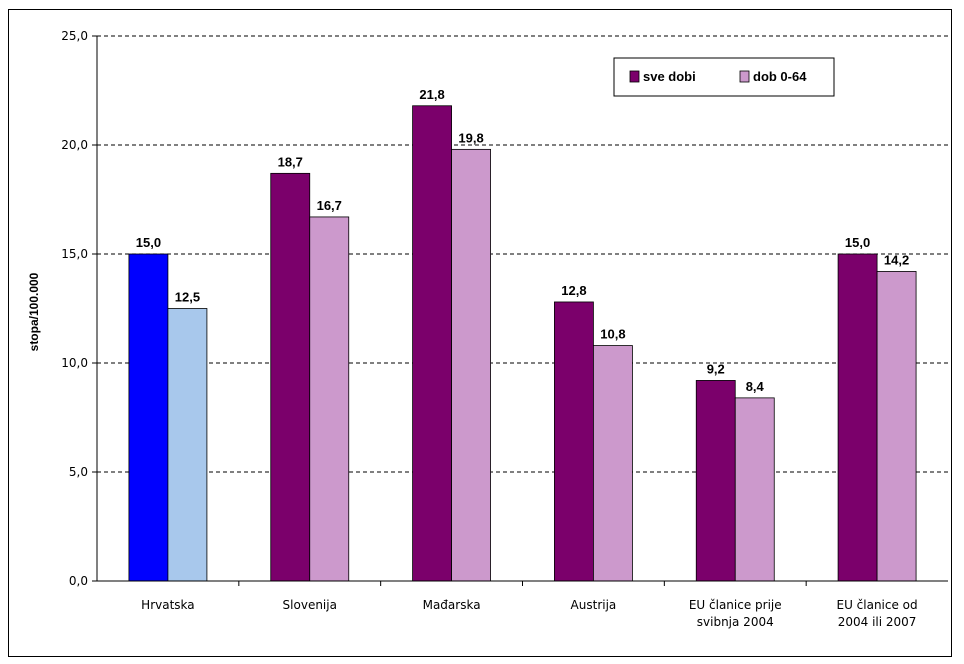  What do you see at coordinates (290, 161) in the screenshot?
I see `data-label: 18,7` at bounding box center [290, 161].